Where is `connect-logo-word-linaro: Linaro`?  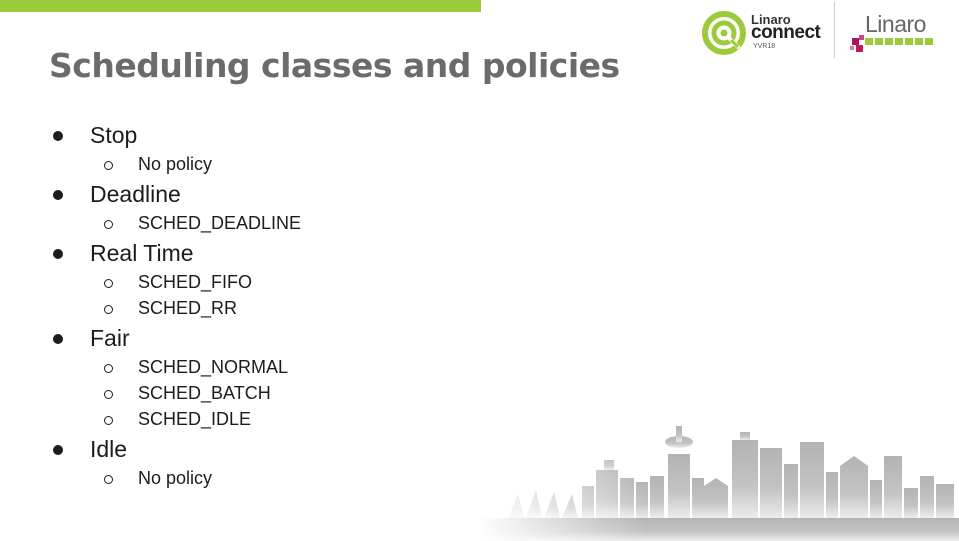
connect-logo-word-linaro: Linaro is located at coordinates (771, 19).